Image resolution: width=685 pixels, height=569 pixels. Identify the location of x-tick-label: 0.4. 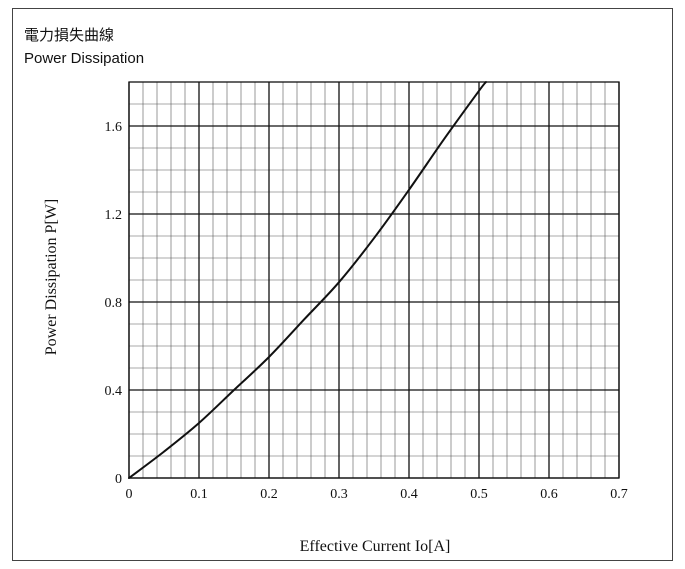
(409, 494).